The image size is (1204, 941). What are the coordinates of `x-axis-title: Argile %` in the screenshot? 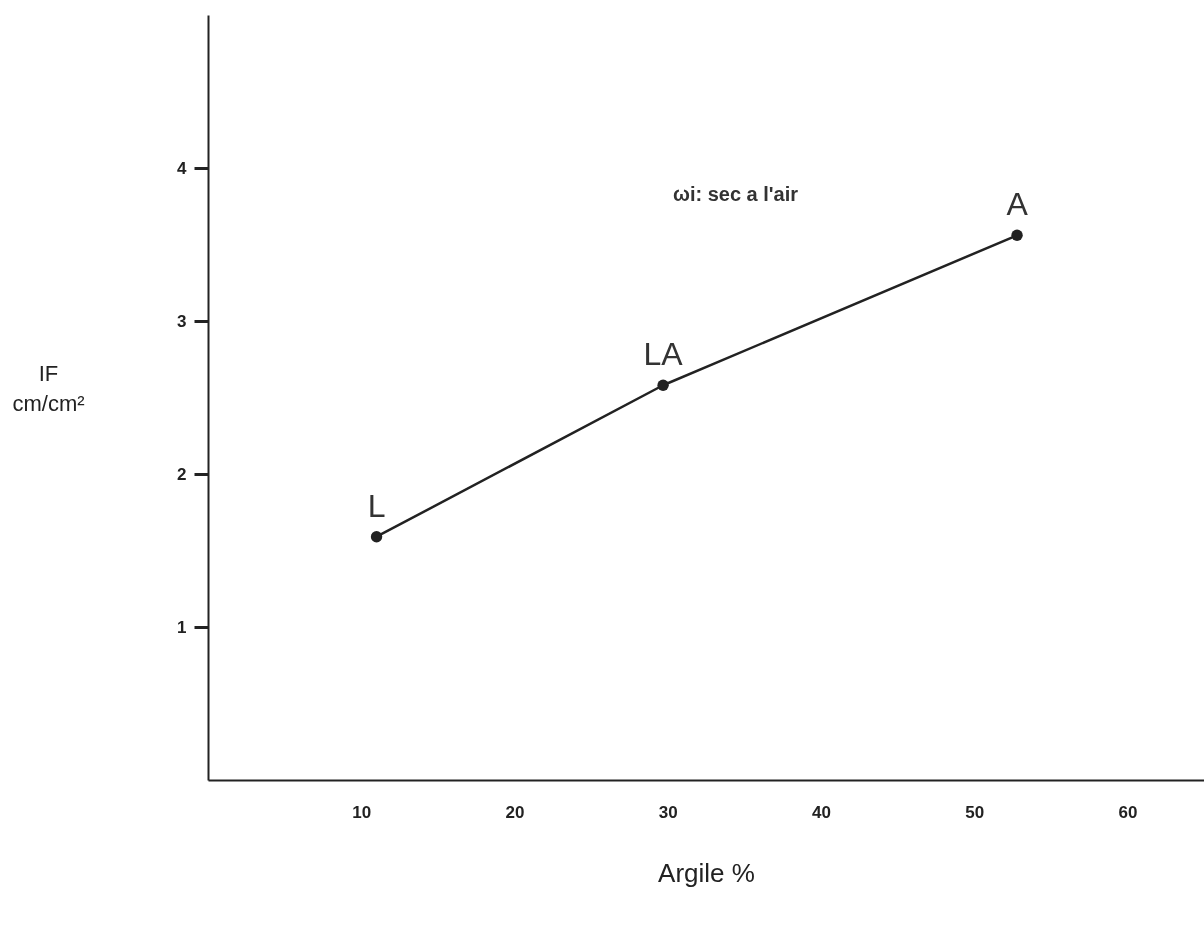 It's located at (706, 872).